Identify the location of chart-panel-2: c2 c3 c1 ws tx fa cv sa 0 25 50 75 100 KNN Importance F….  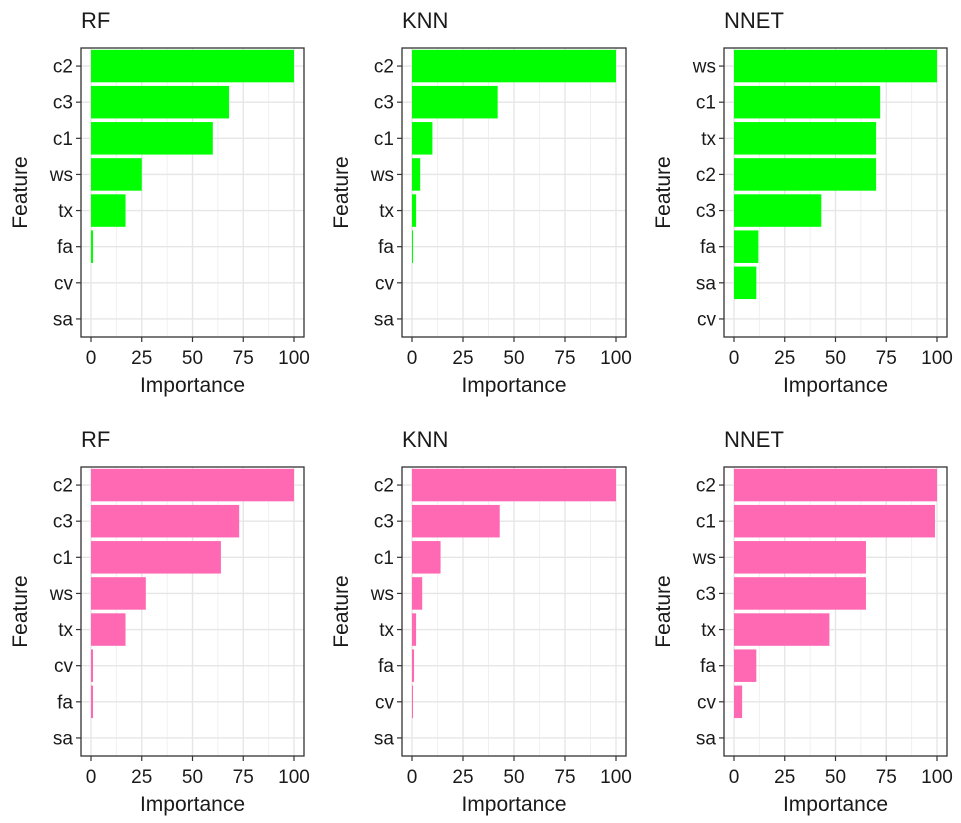
(481, 202).